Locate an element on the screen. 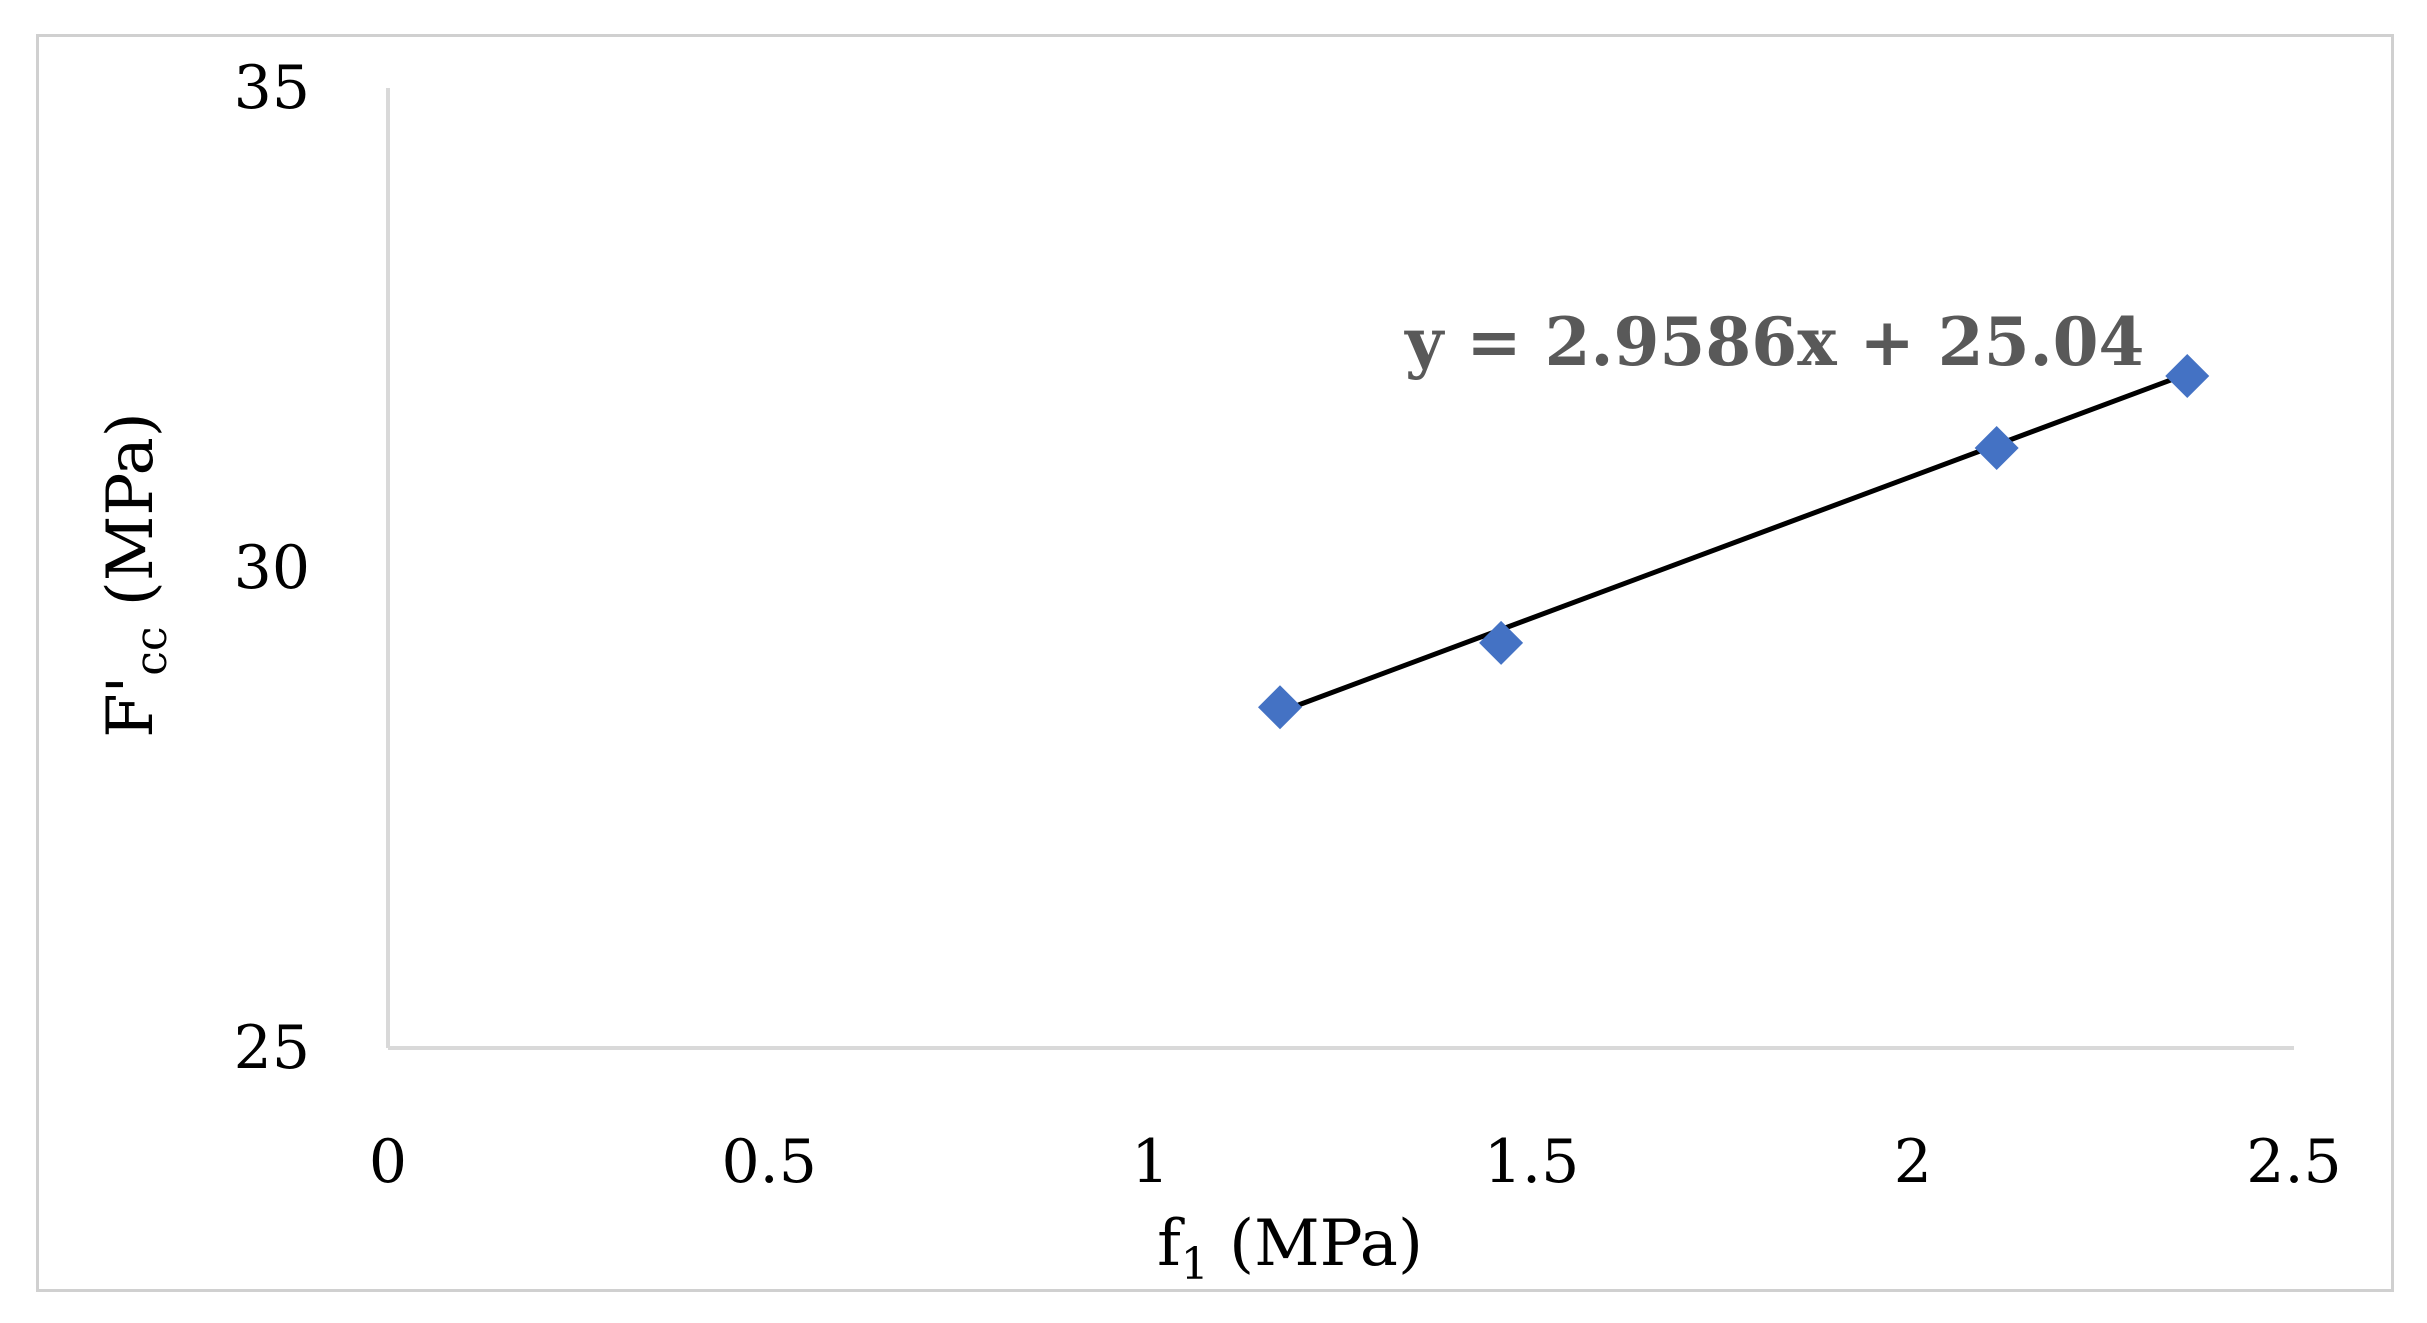 The image size is (2427, 1323). x-tick-label: 2 is located at coordinates (1913, 1162).